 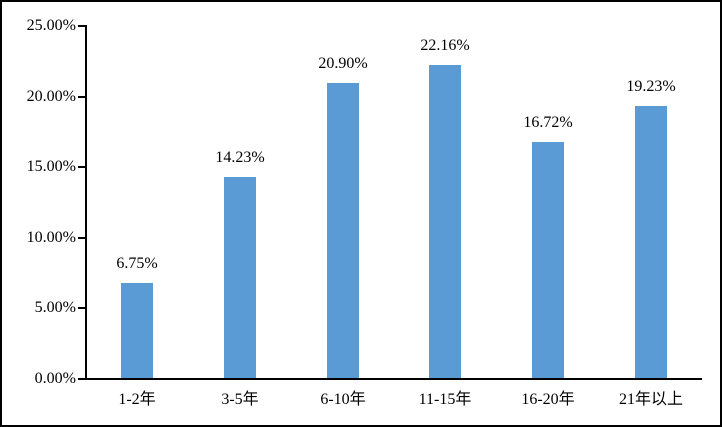 What do you see at coordinates (137, 263) in the screenshot?
I see `bar-value-label: 6.75%` at bounding box center [137, 263].